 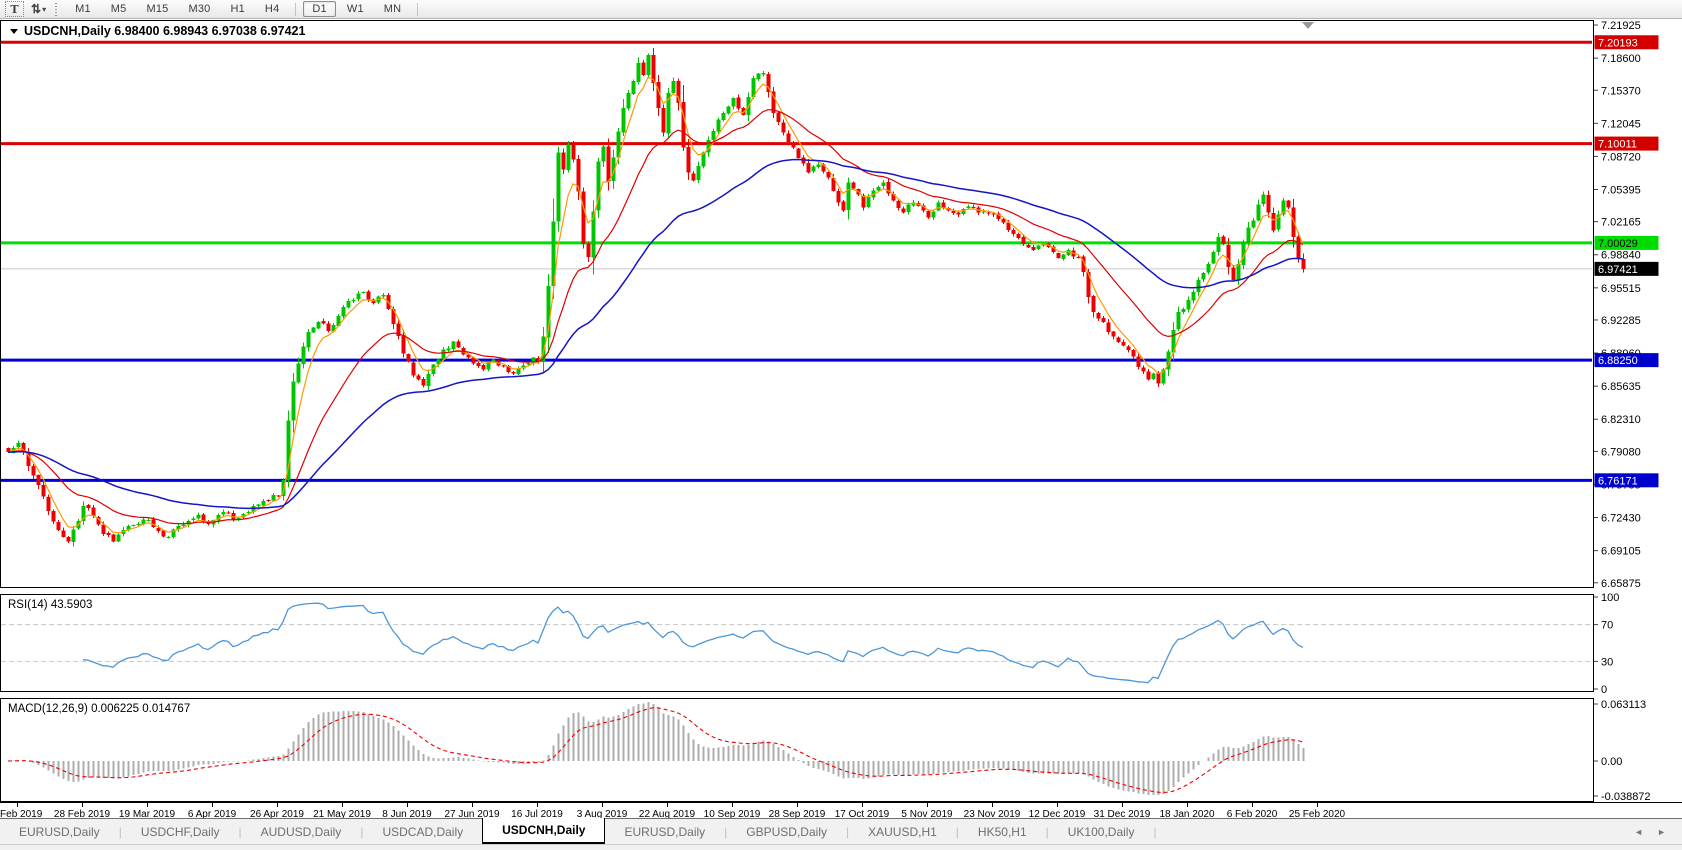 I want to click on timeframe-button-m30: M30, so click(x=199, y=9).